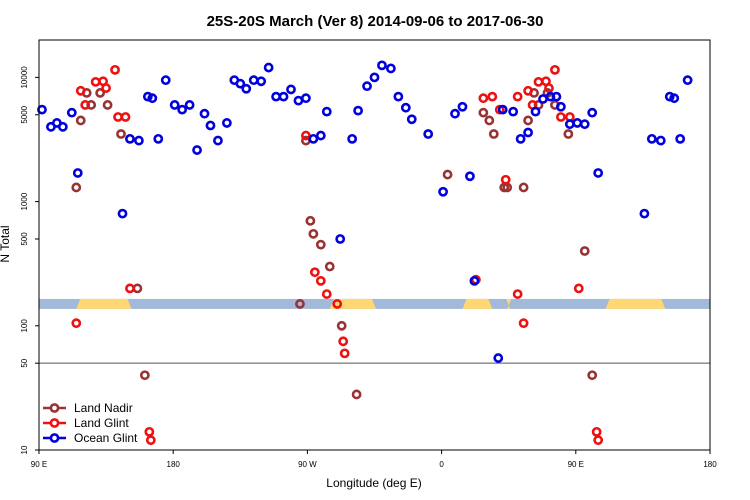  I want to click on y-tick-label: 5000, so click(24, 114).